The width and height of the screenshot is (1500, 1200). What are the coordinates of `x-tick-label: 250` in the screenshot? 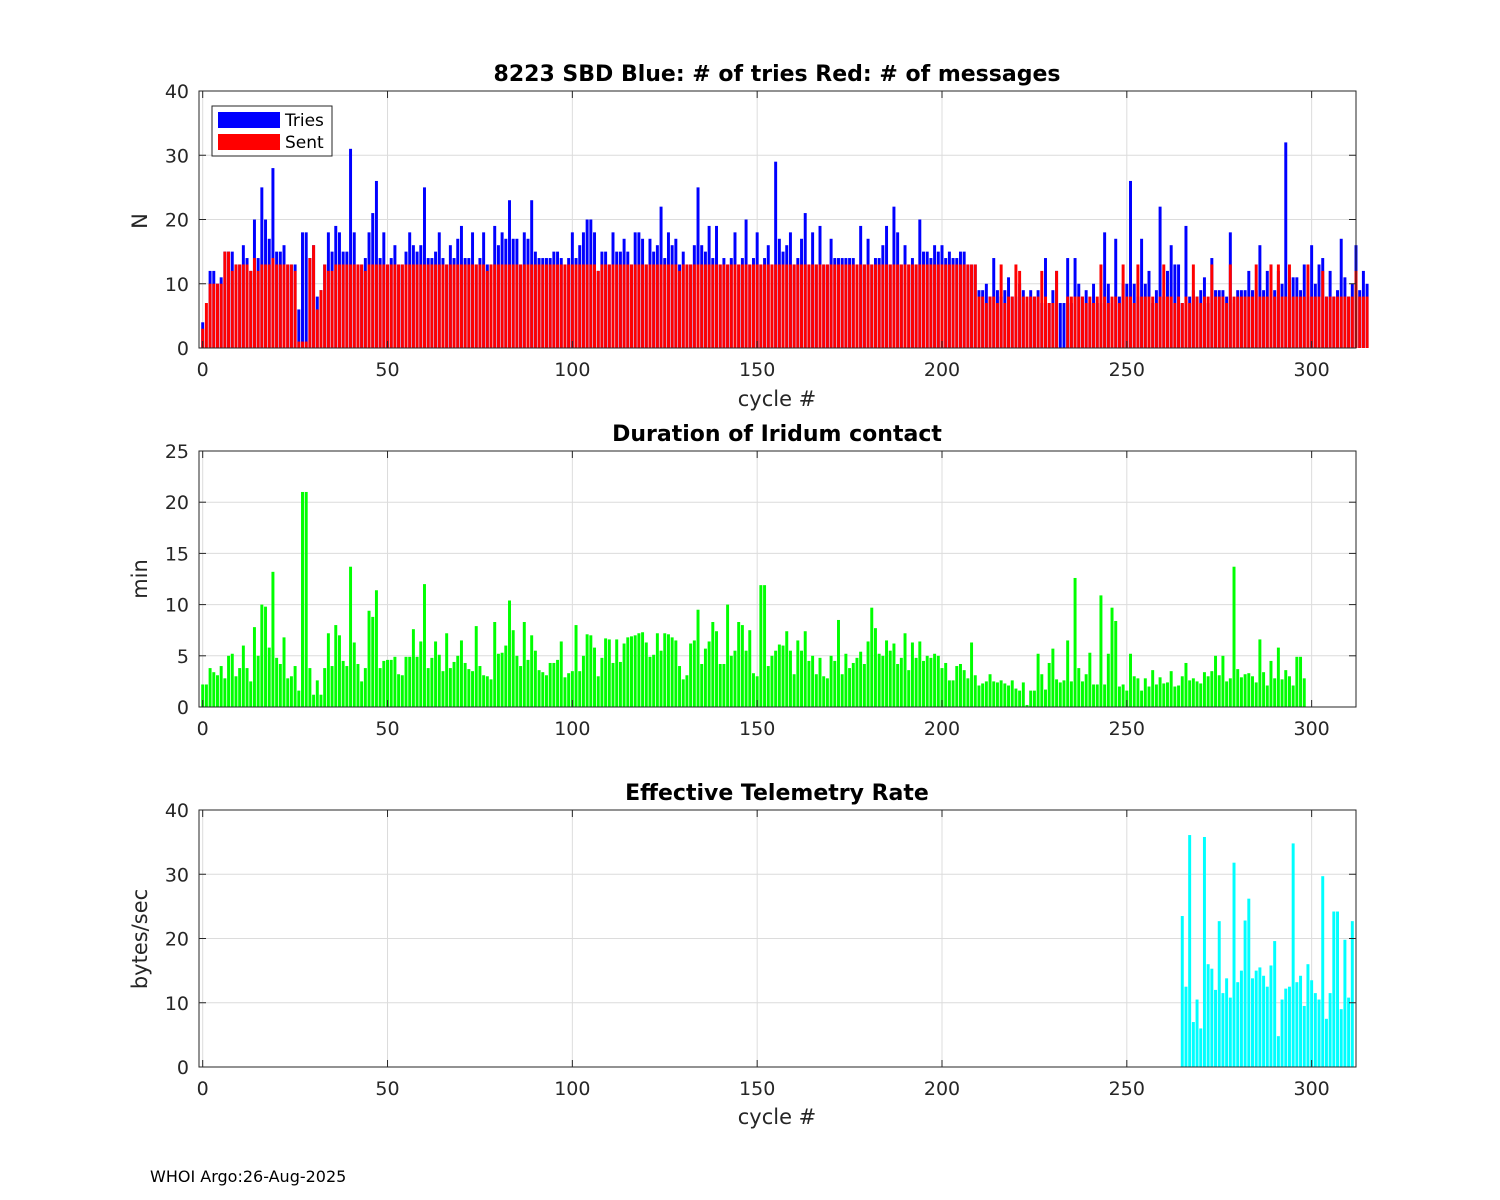 It's located at (1127, 729).